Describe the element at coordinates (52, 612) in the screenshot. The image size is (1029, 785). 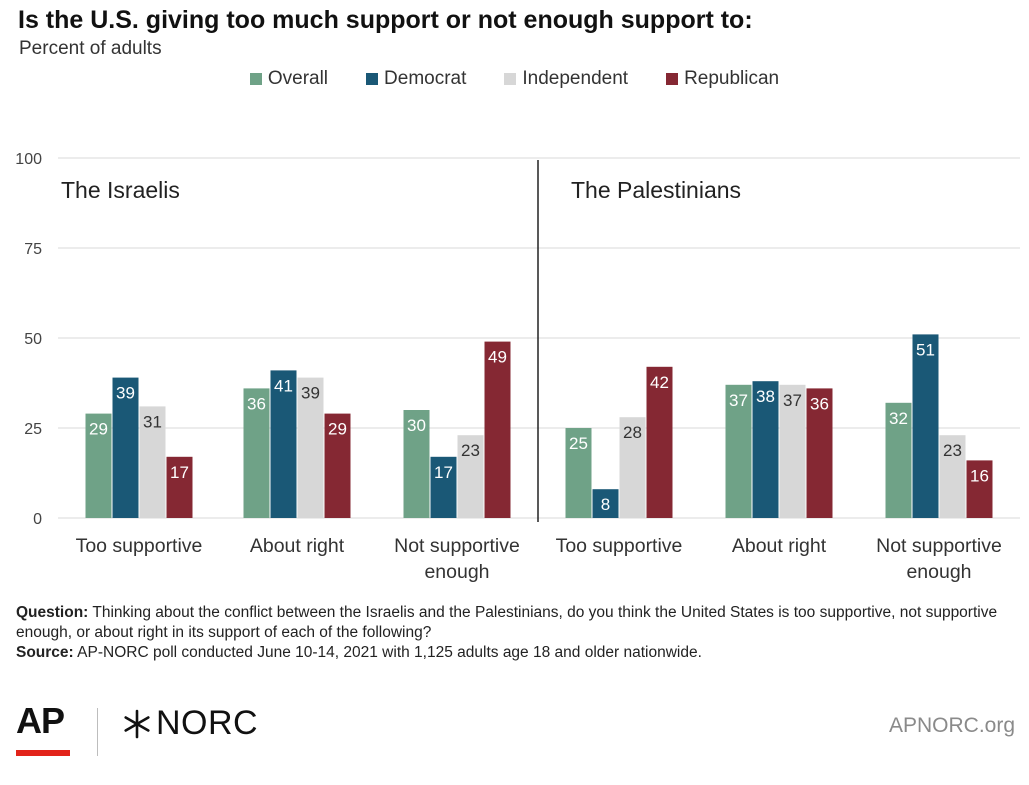
I see `question-label: Question:` at that location.